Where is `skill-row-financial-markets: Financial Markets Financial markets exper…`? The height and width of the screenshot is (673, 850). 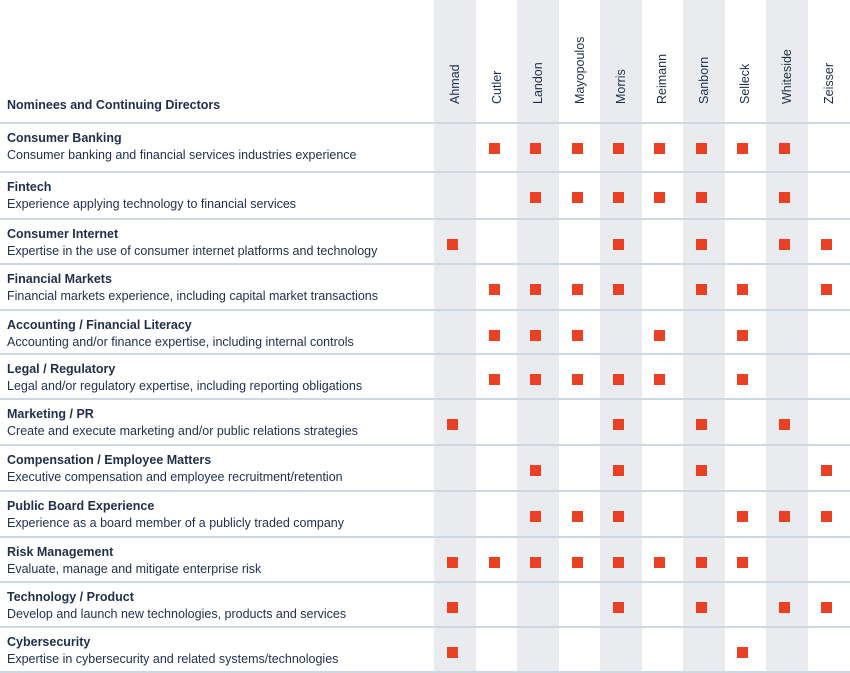 skill-row-financial-markets: Financial Markets Financial markets exper… is located at coordinates (425, 286).